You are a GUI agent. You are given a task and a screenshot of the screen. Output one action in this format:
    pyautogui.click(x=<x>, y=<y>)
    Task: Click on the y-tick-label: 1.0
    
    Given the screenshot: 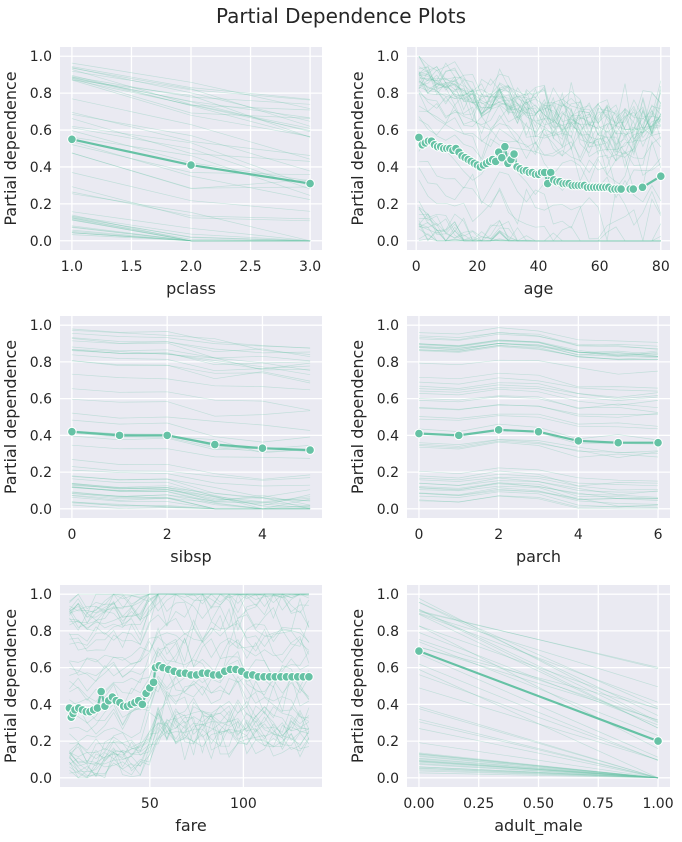 What is the action you would take?
    pyautogui.click(x=388, y=57)
    